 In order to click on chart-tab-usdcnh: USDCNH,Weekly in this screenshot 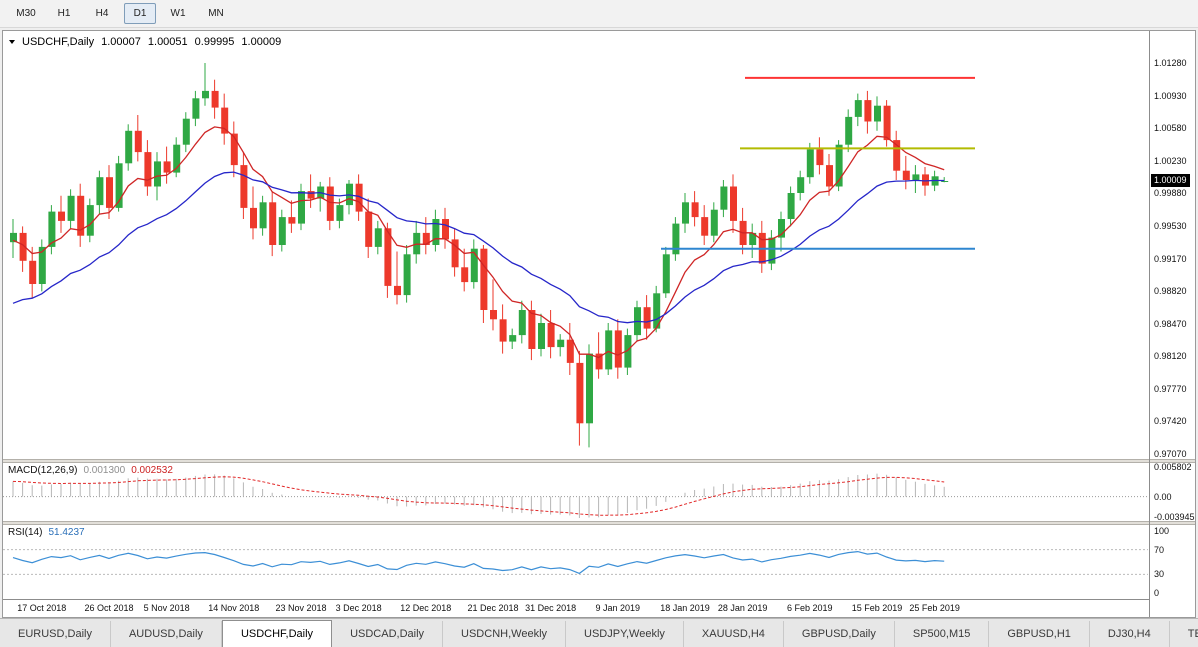, I will do `click(505, 634)`.